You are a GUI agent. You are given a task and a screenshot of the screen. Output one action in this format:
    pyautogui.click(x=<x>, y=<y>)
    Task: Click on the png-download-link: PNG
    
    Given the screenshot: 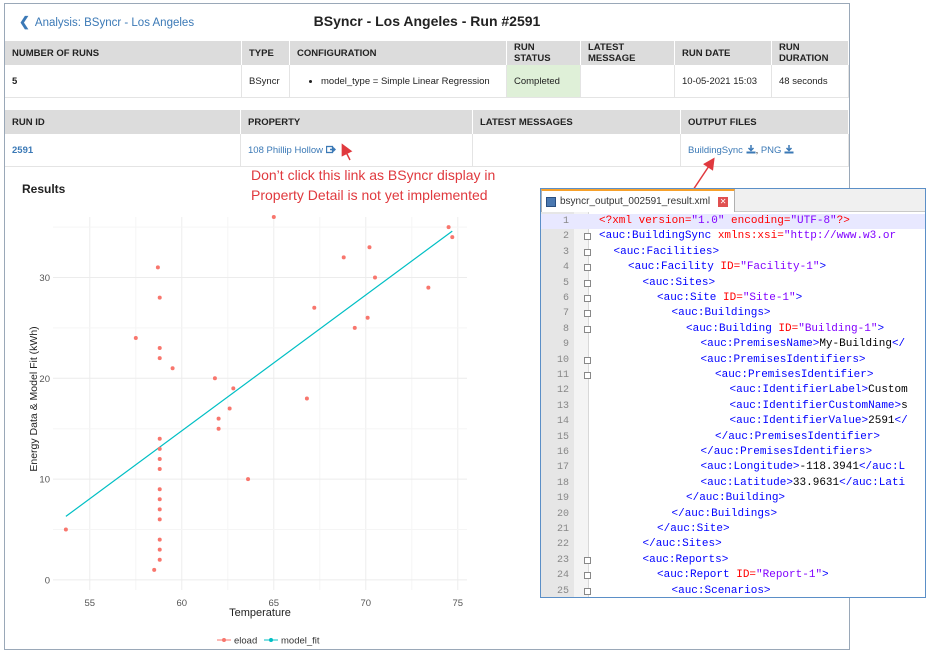 What is the action you would take?
    pyautogui.click(x=777, y=150)
    